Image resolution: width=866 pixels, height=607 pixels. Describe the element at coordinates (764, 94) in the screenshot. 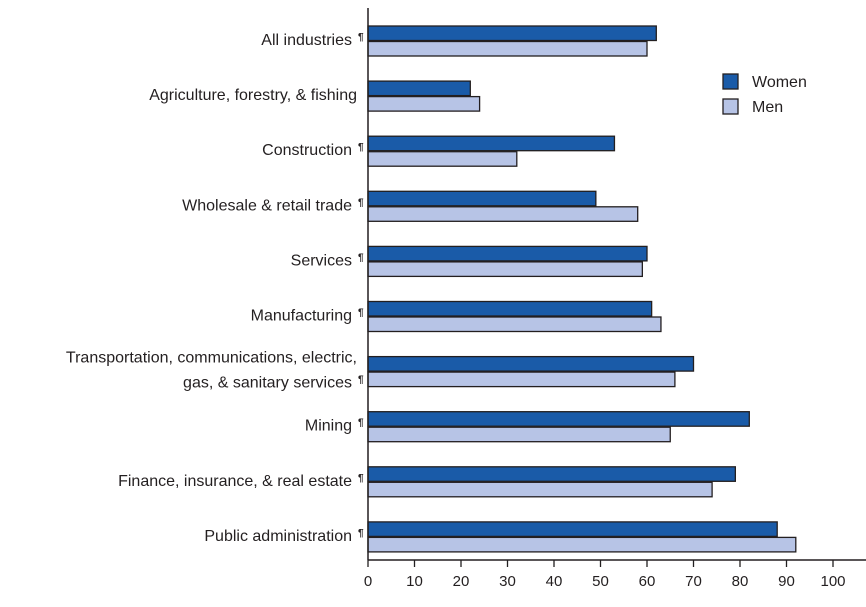

I see `legend: Women Men` at that location.